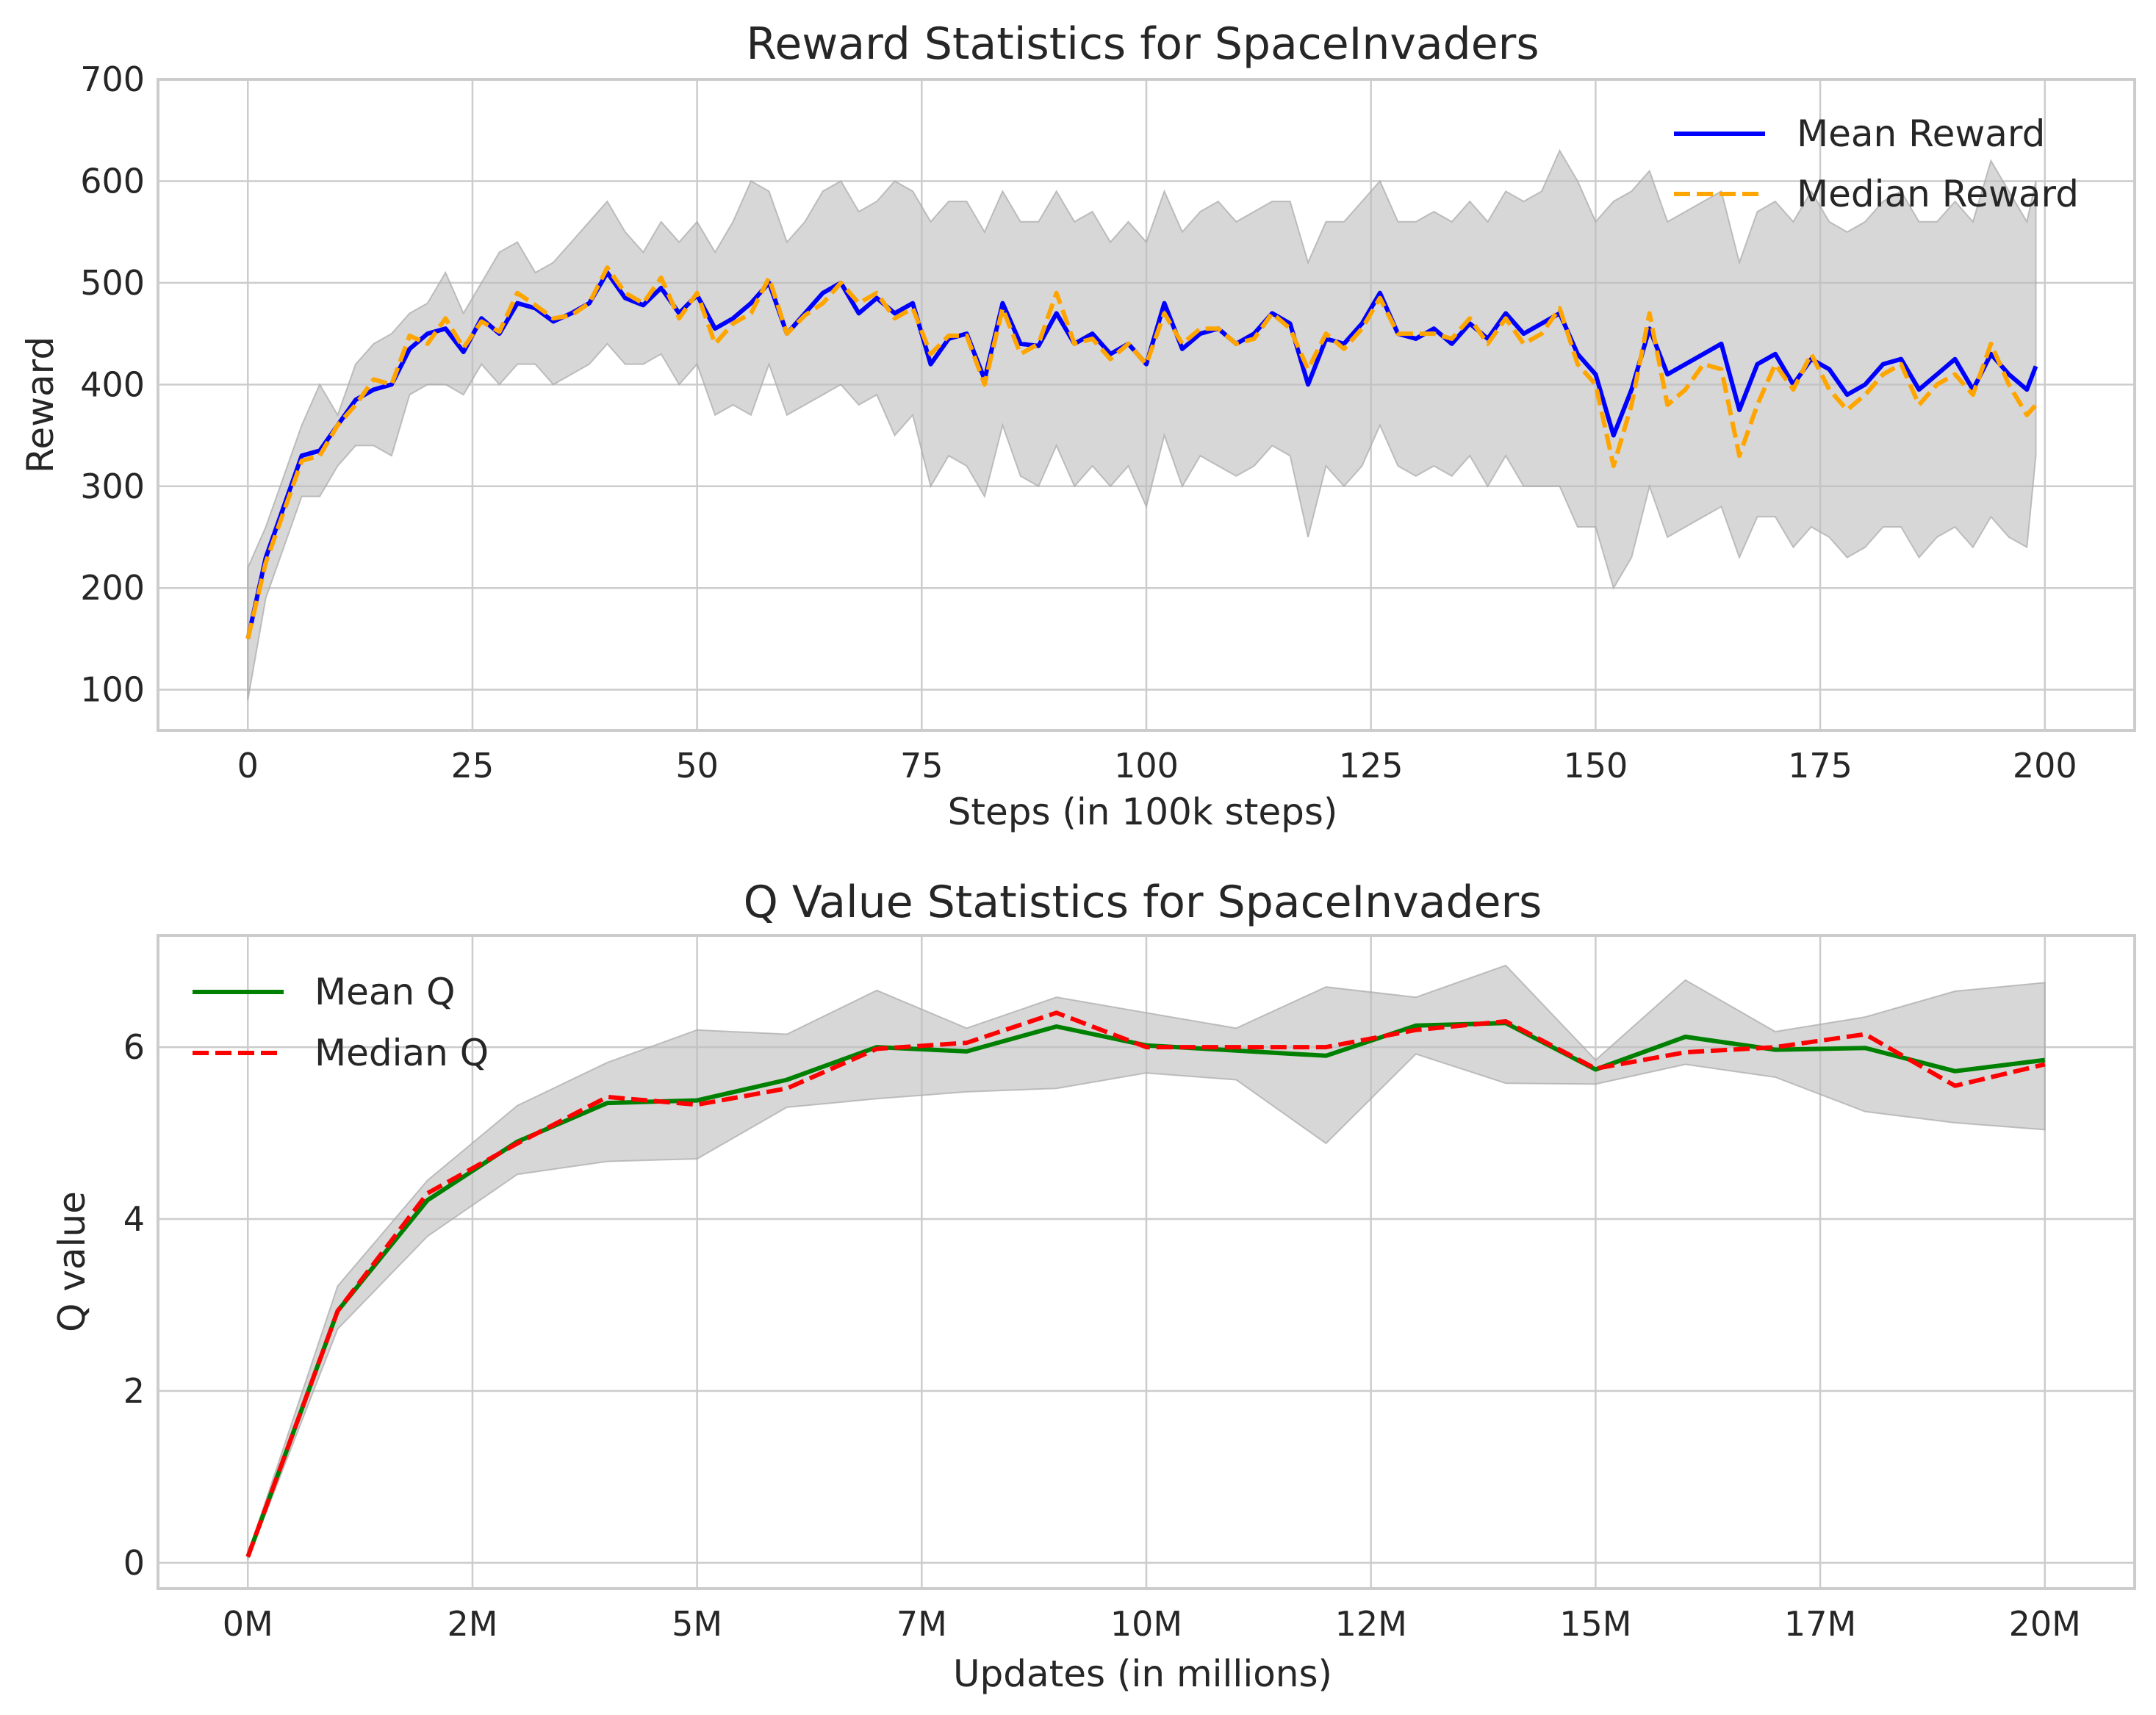 The width and height of the screenshot is (2156, 1715). Describe the element at coordinates (1142, 44) in the screenshot. I see `reward-chart-title: Reward Statistics for SpaceInvaders` at that location.